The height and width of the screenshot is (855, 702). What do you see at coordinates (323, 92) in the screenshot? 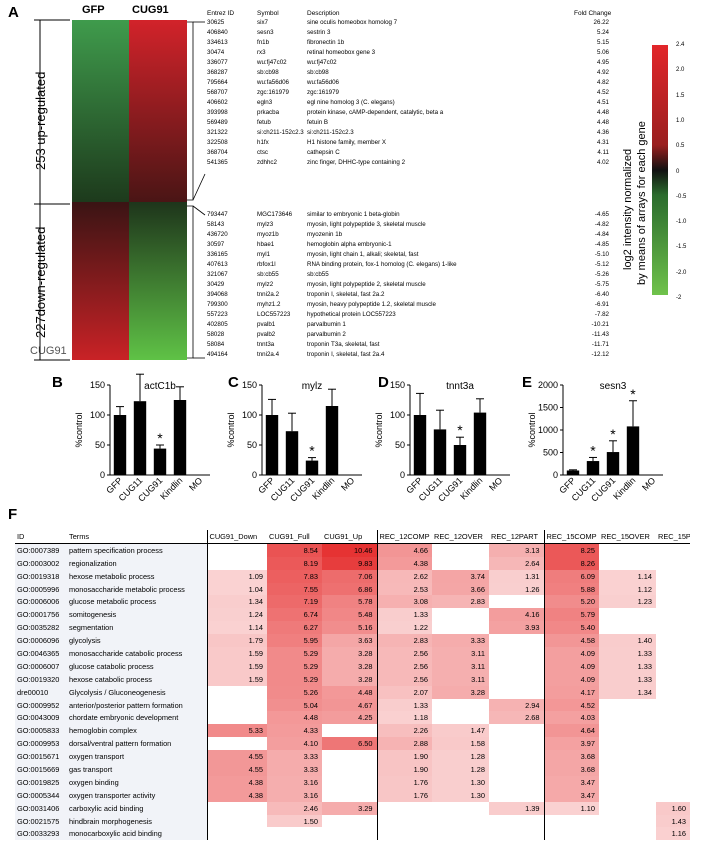
I see `gene-description: zgc:161979` at bounding box center [323, 92].